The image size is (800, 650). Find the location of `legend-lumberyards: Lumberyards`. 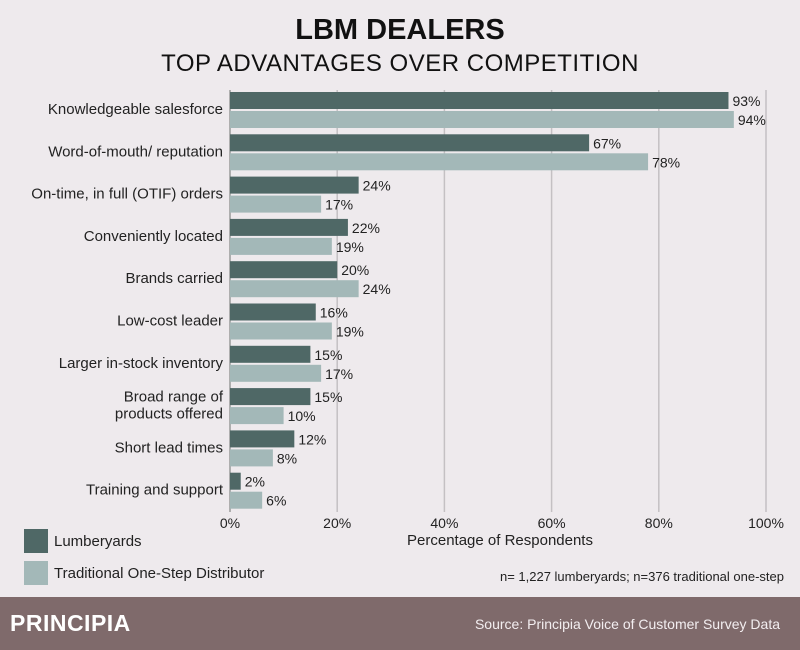

legend-lumberyards: Lumberyards is located at coordinates (83, 541).